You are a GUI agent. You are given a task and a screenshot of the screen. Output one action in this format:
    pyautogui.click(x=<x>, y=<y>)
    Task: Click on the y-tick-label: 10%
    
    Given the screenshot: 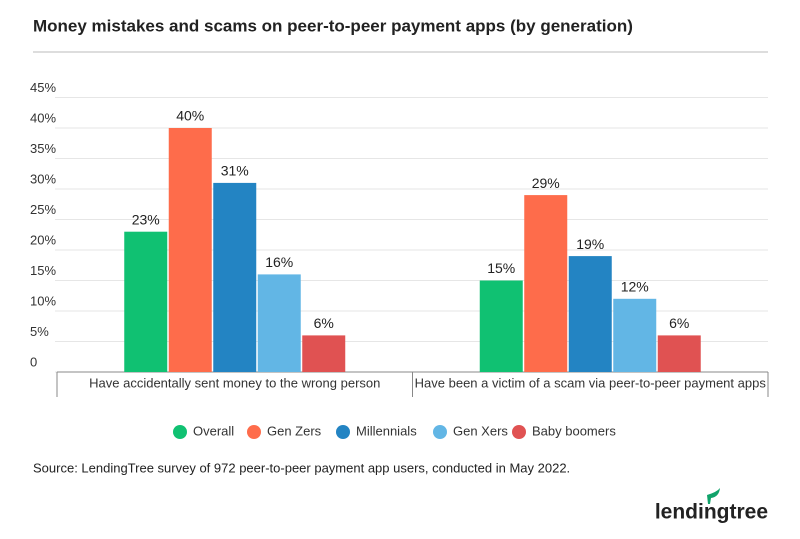 What is the action you would take?
    pyautogui.click(x=43, y=300)
    